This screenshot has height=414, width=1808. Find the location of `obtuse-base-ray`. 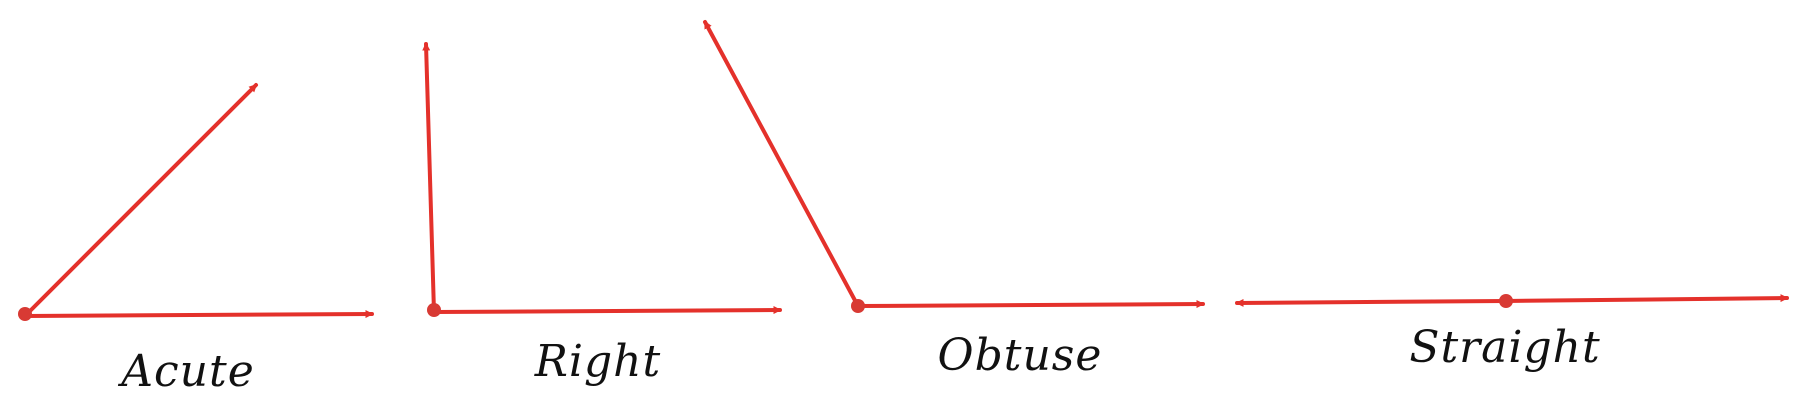

obtuse-base-ray is located at coordinates (1030, 304).